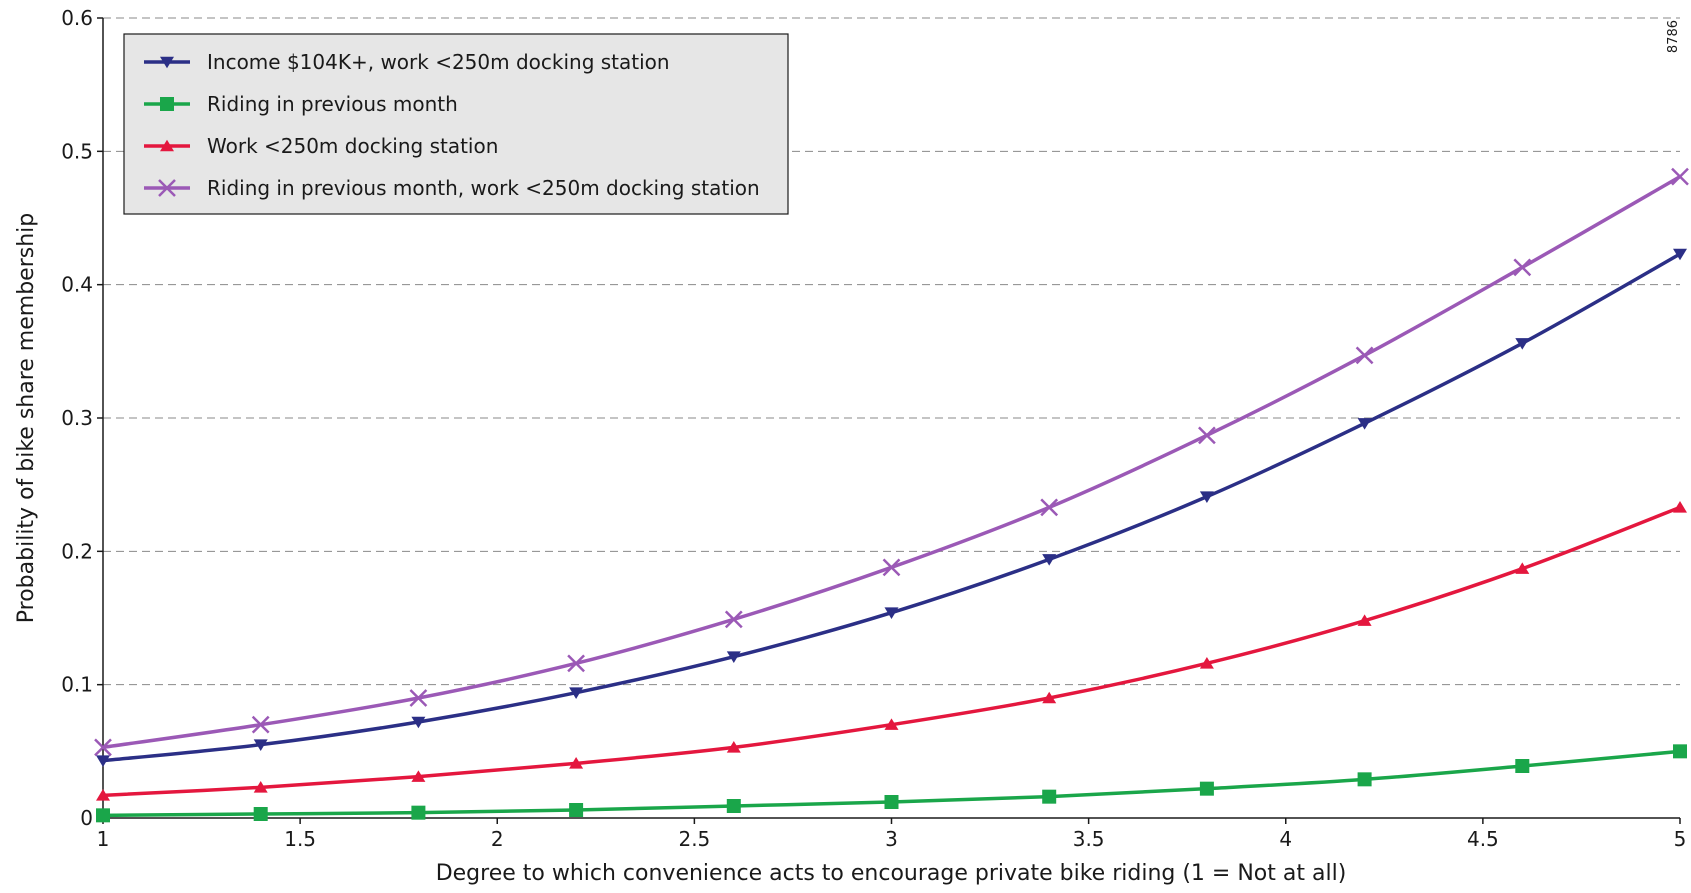 Image resolution: width=1691 pixels, height=893 pixels. I want to click on legend-item: Work <250m docking station, so click(321, 146).